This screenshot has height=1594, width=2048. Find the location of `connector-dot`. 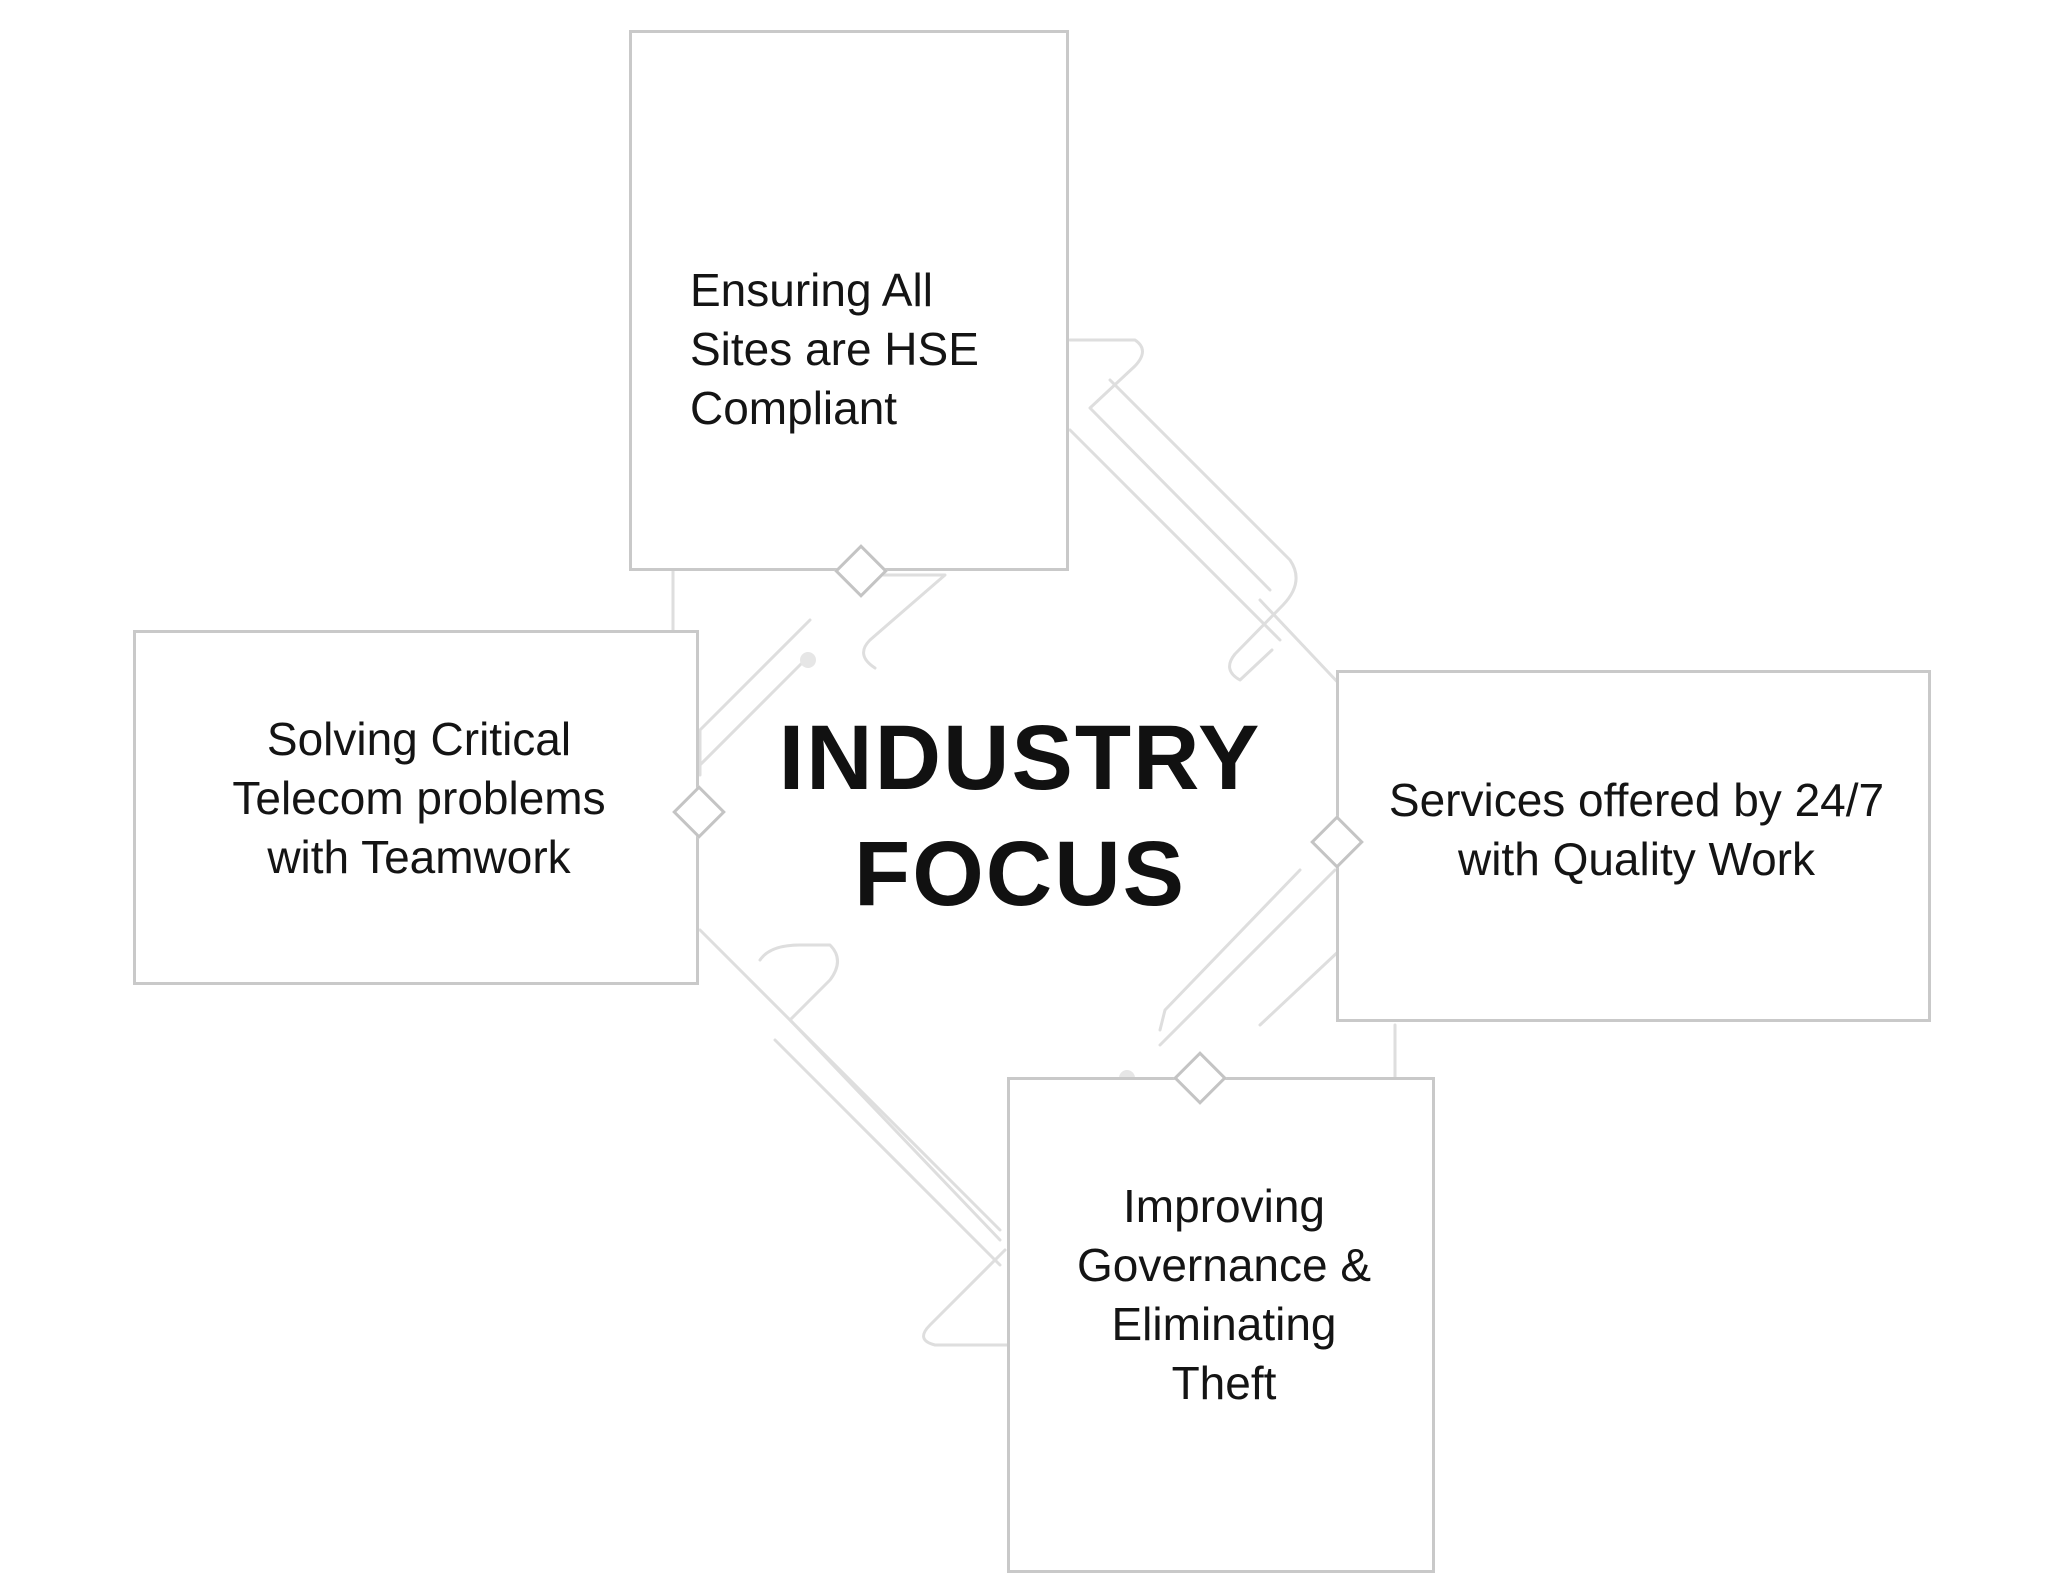

connector-dot is located at coordinates (808, 660).